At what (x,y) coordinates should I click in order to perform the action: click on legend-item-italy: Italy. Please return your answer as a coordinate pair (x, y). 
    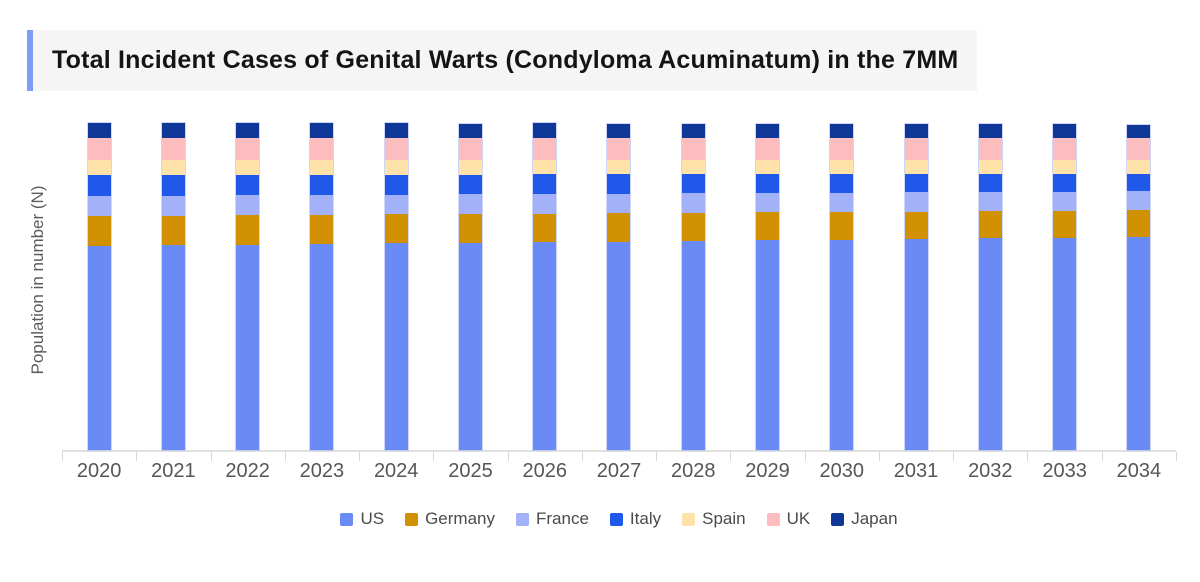
    Looking at the image, I should click on (635, 519).